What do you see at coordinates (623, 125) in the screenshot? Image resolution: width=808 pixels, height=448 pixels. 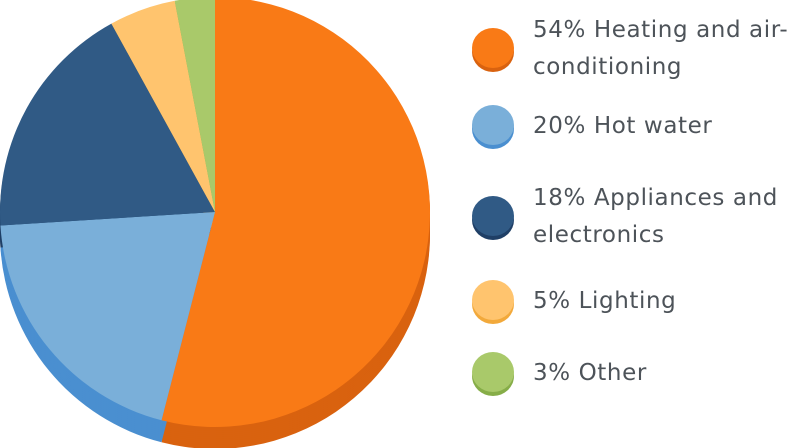 I see `legend-label-hot-water: 20% Hot water` at bounding box center [623, 125].